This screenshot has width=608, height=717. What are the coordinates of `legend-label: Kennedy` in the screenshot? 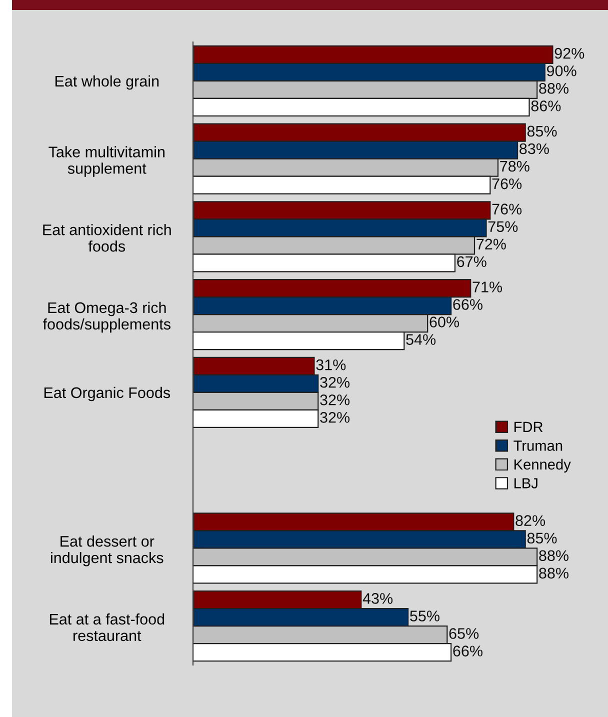 It's located at (542, 465).